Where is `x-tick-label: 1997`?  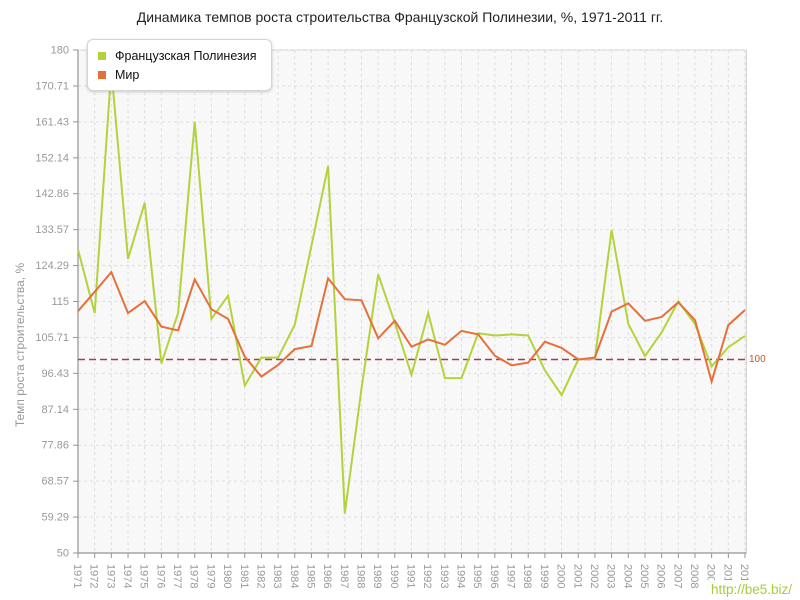 x-tick-label: 1997 is located at coordinates (511, 576).